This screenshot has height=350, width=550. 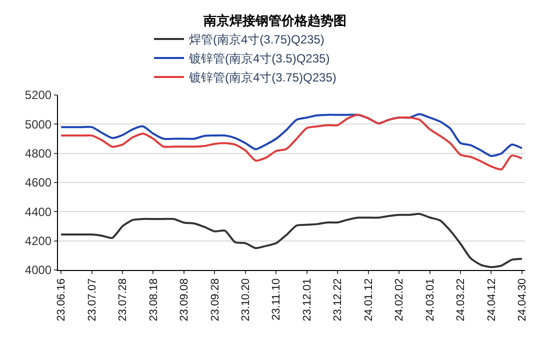 I want to click on x-tick-label: 24.03.01, so click(x=430, y=300).